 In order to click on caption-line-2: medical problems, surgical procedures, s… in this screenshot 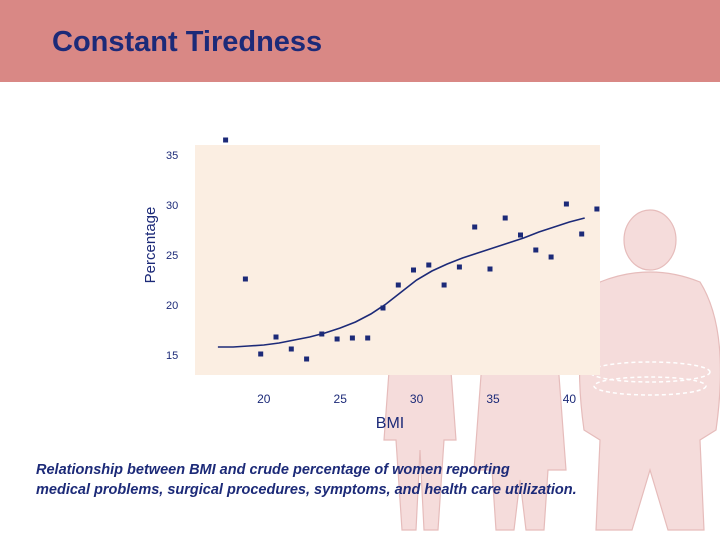, I will do `click(306, 490)`.